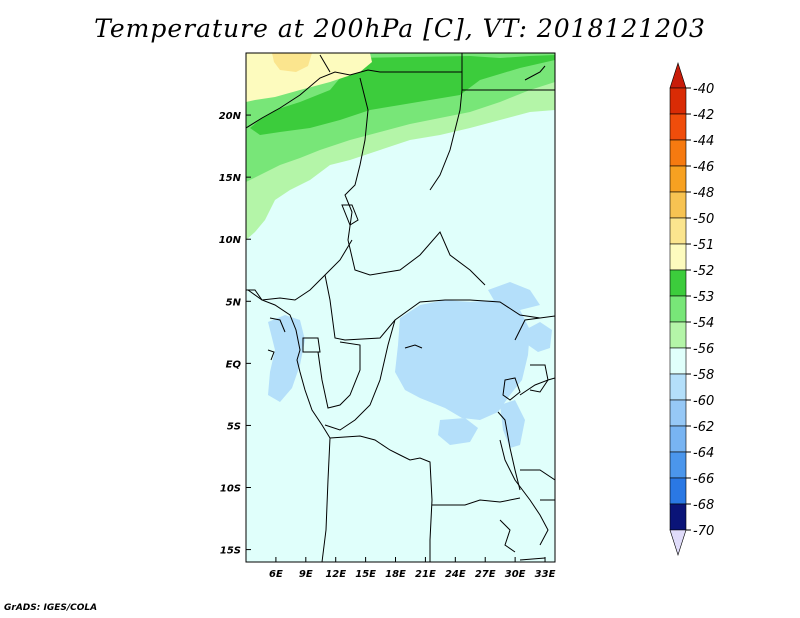 This screenshot has height=618, width=800. Describe the element at coordinates (515, 574) in the screenshot. I see `lon-tick-label: 30E` at that location.